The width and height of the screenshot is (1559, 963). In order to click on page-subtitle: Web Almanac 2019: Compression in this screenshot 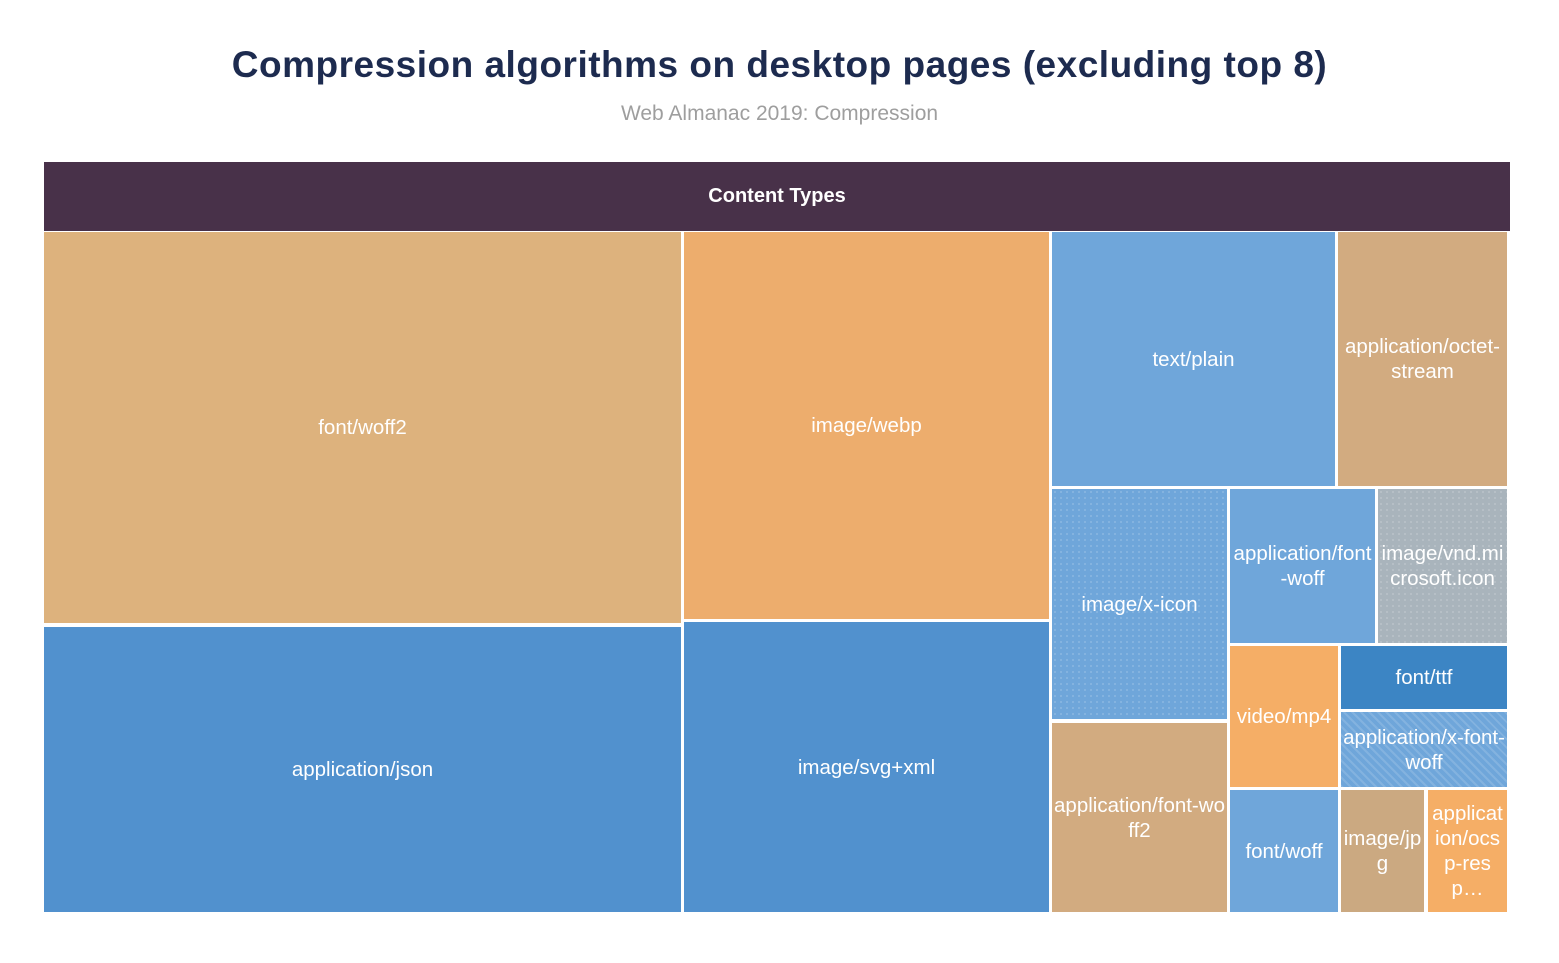, I will do `click(779, 113)`.